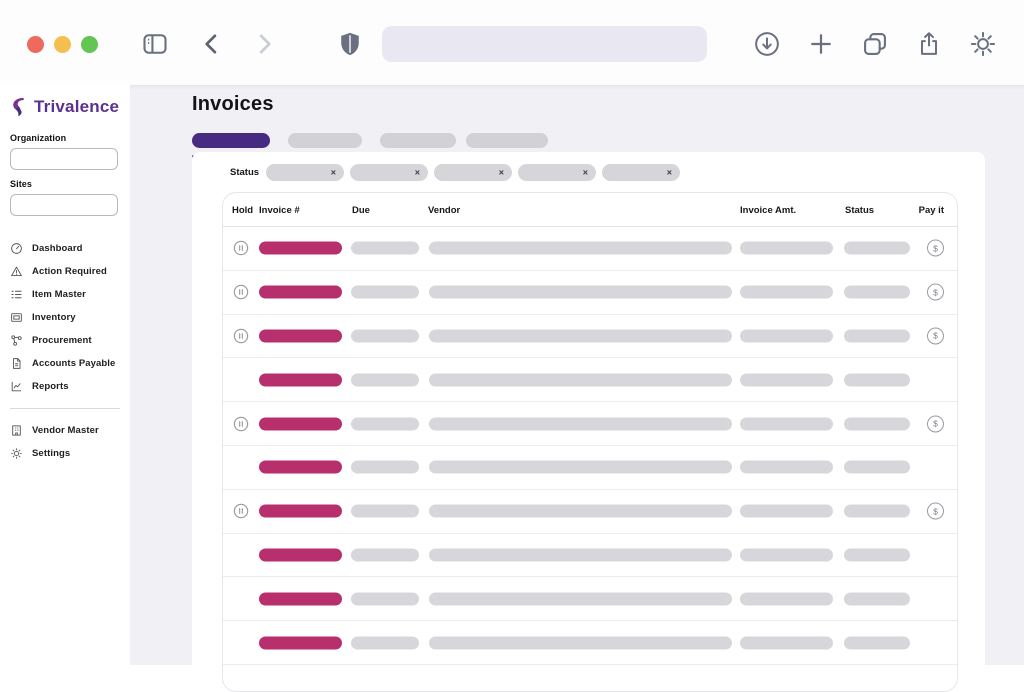 Image resolution: width=1024 pixels, height=692 pixels. I want to click on back-icon, so click(212, 44).